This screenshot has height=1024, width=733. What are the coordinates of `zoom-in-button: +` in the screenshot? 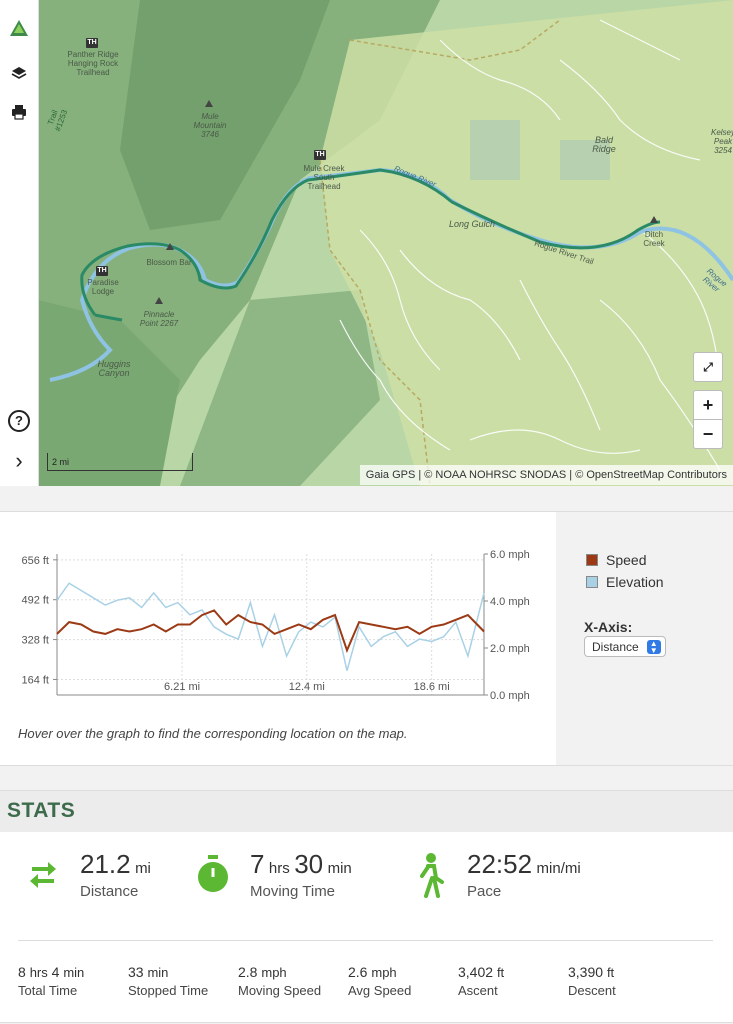 It's located at (708, 405).